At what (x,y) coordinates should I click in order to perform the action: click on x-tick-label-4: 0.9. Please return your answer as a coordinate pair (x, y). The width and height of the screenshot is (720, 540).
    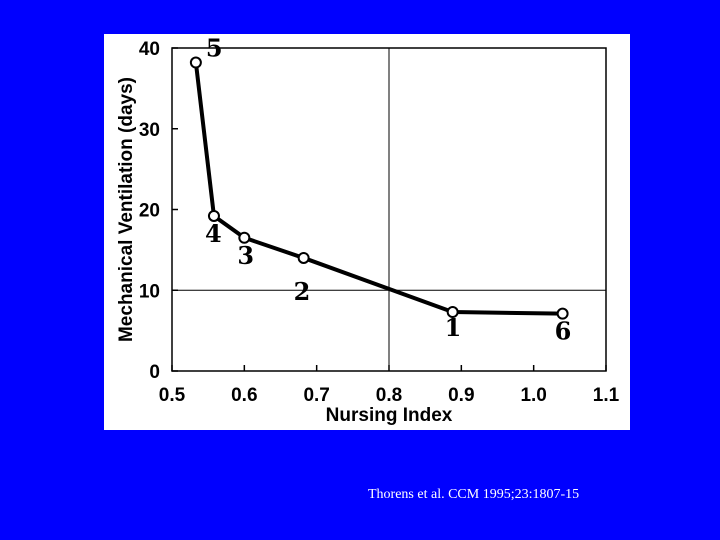
    Looking at the image, I should click on (461, 395).